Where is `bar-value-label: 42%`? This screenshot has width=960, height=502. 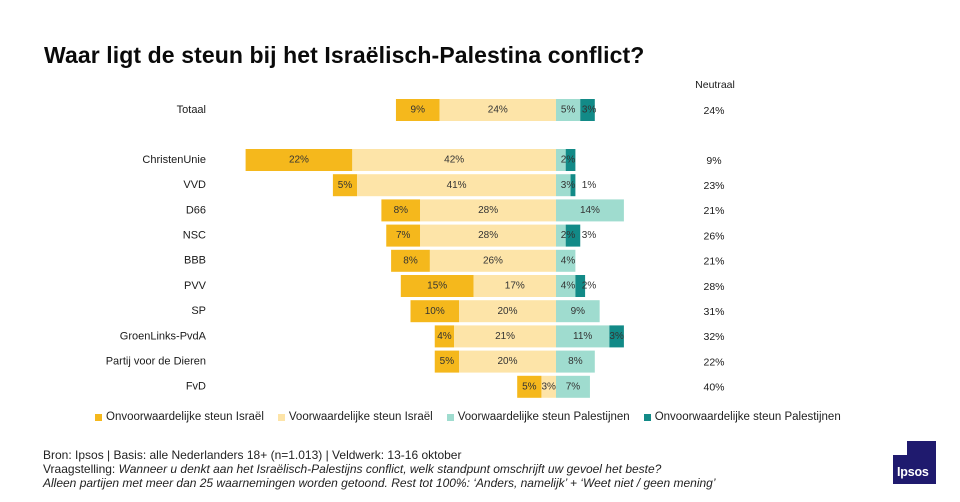 bar-value-label: 42% is located at coordinates (454, 160).